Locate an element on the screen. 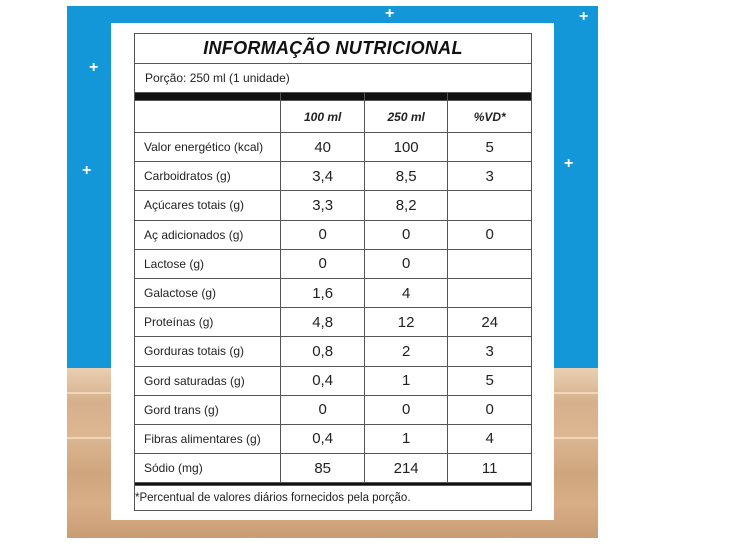 The image size is (729, 546). nutrient-name: Valor energético (kcal) is located at coordinates (207, 147).